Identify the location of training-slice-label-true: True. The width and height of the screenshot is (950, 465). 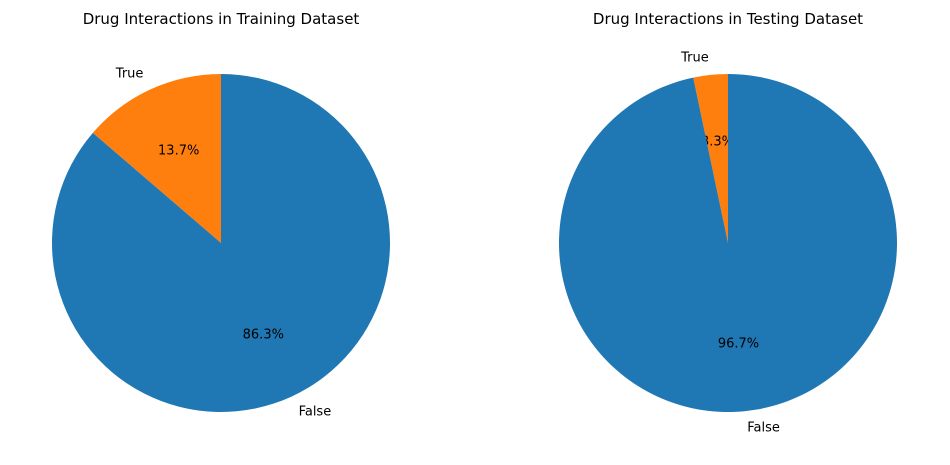
(129, 74).